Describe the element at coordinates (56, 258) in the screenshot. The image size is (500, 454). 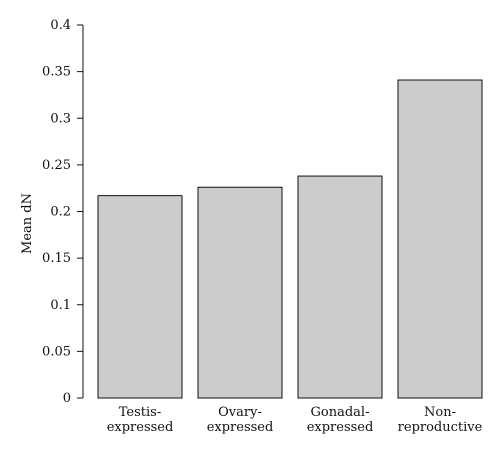
I see `y-tick-label: 0.15` at that location.